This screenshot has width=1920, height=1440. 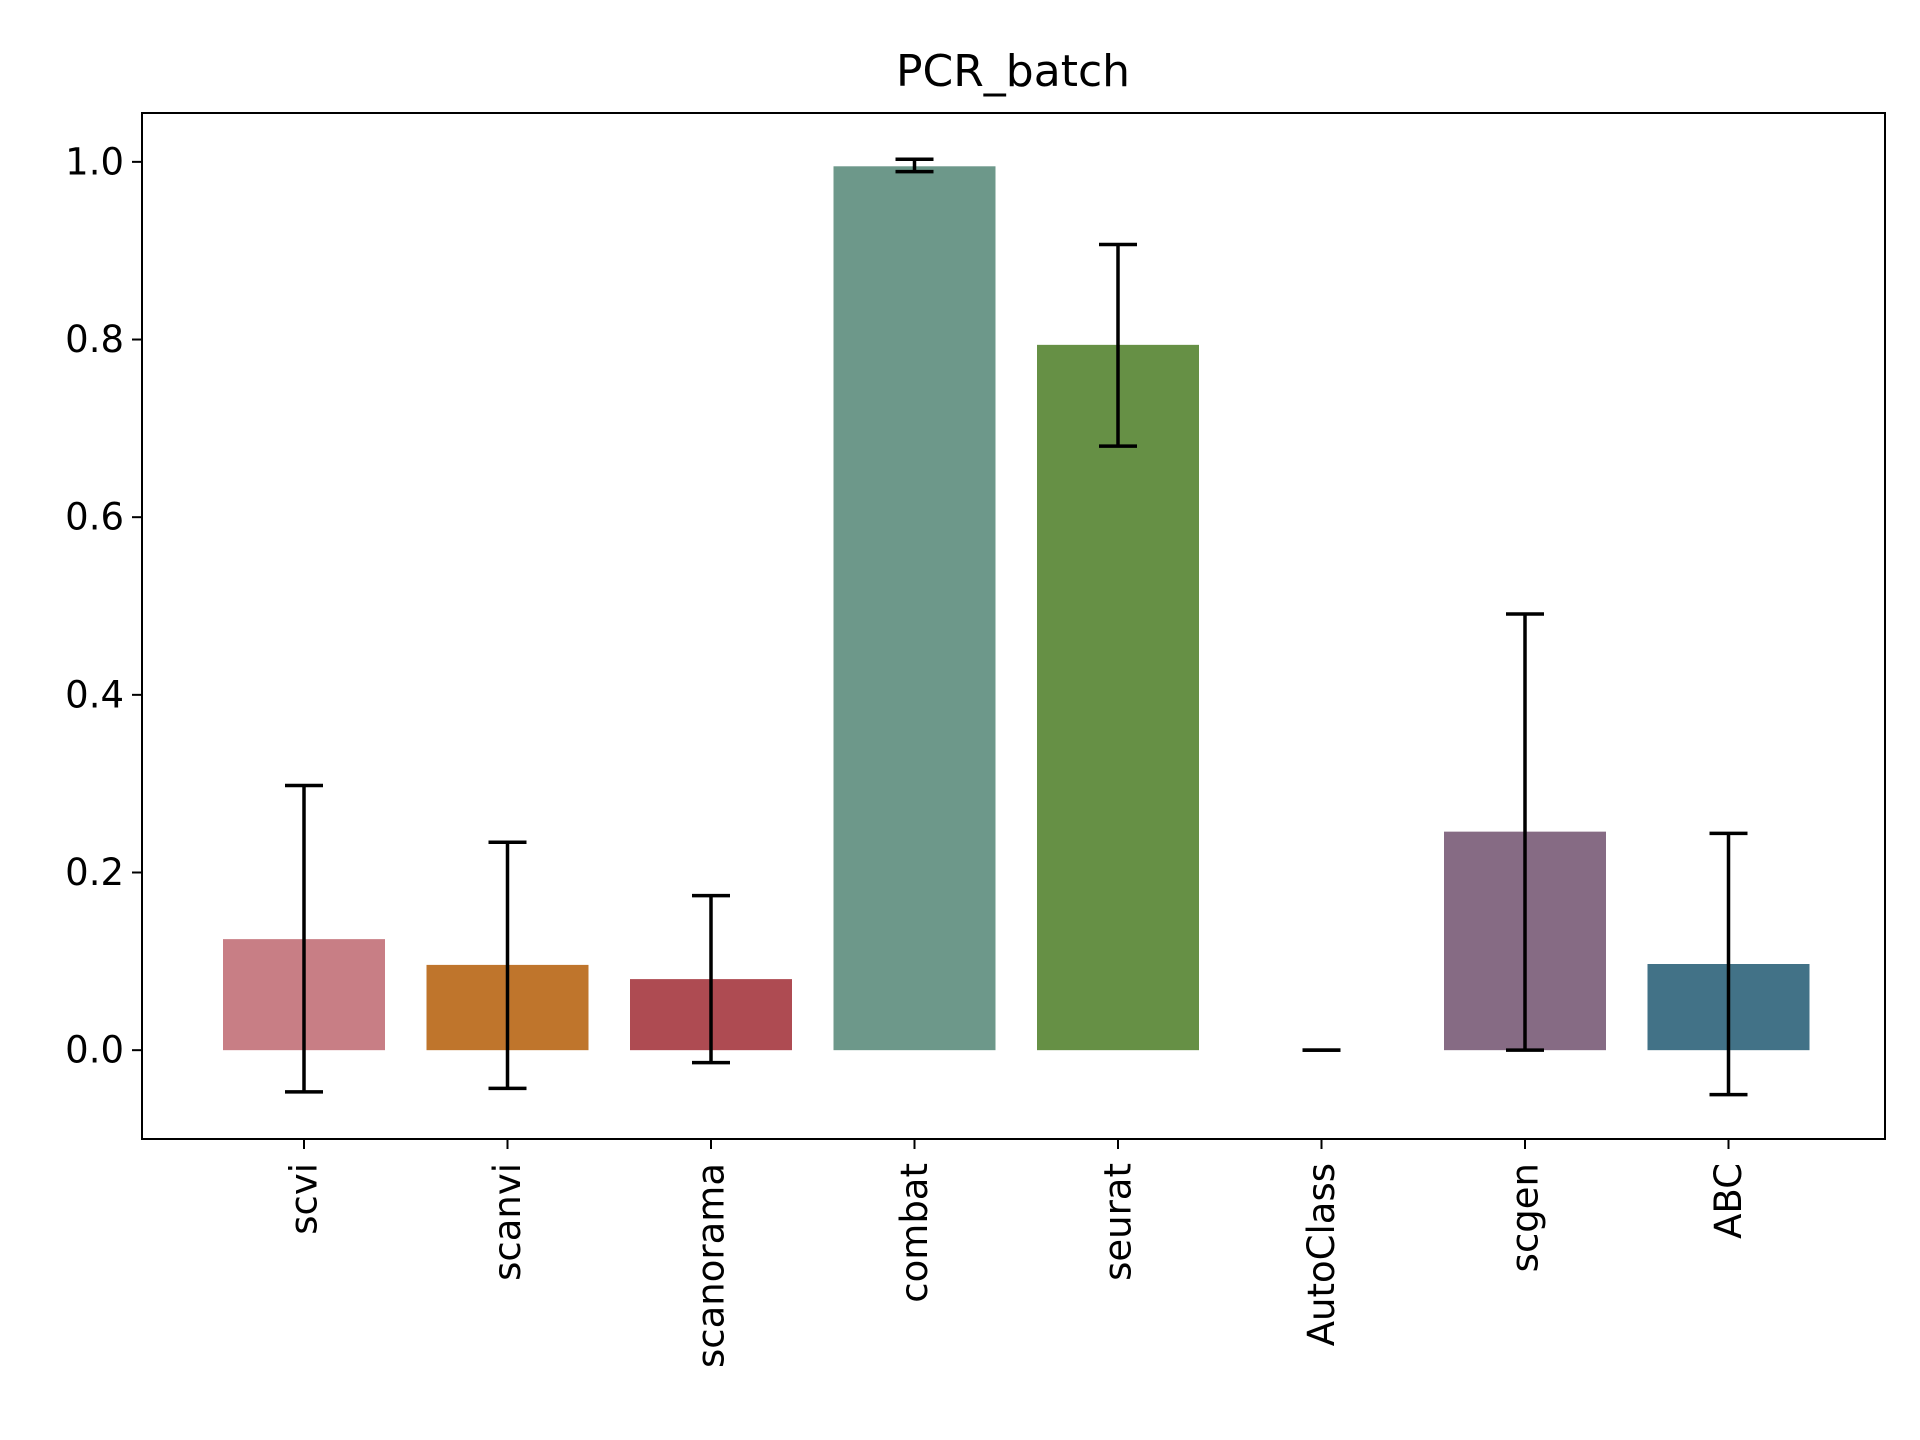 I want to click on error-bar-combat, so click(x=914, y=165).